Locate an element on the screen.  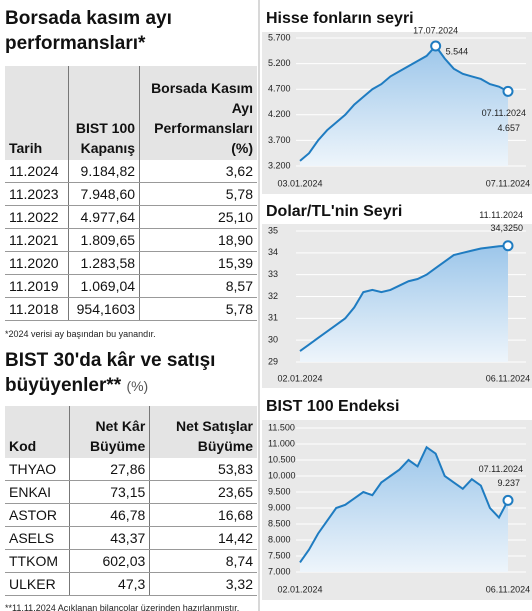
column-header: Borsada Kasım Ayı Performansları (%) is located at coordinates (198, 113).